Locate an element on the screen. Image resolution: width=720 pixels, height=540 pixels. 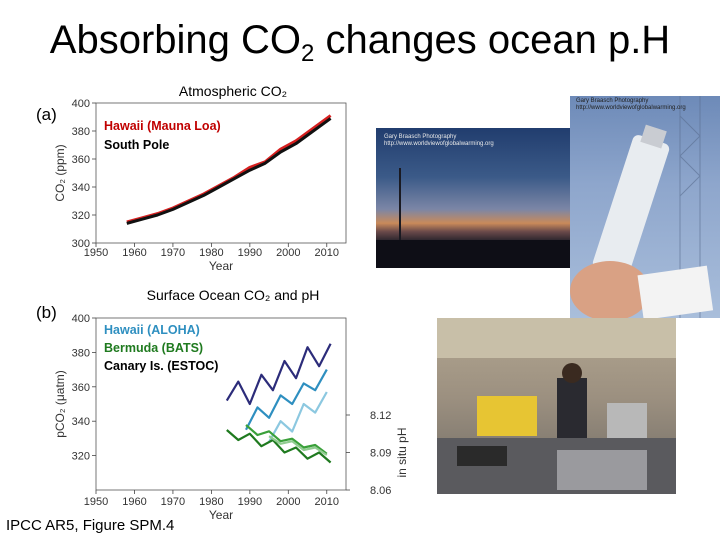
x-tick-label-1: 1960 is located at coordinates (134, 502).